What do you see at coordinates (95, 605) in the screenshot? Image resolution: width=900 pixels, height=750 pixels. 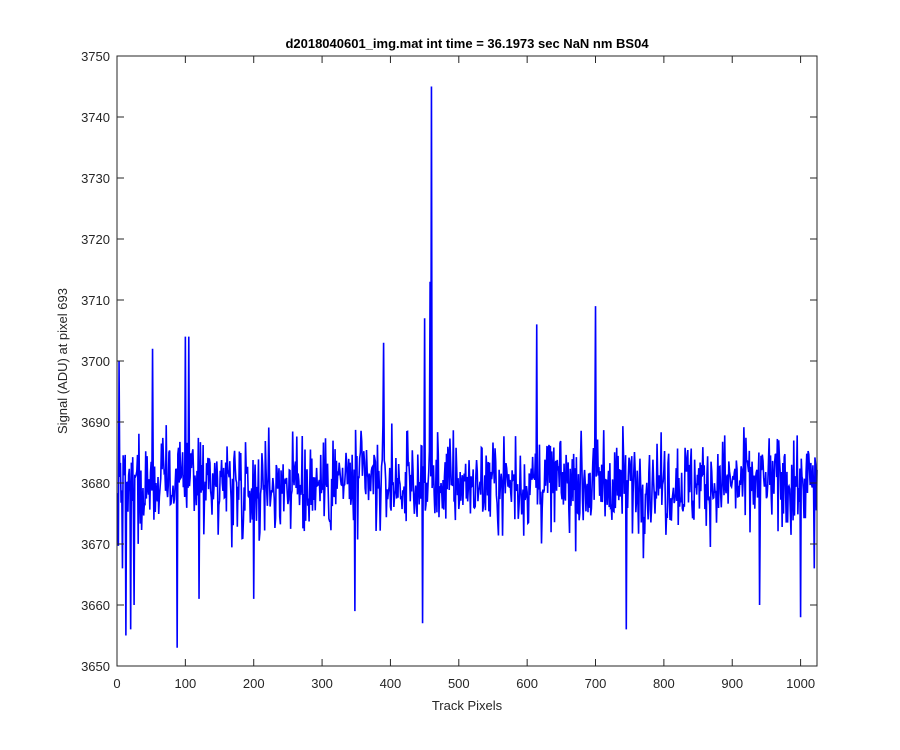 I see `y-tick-label: 3660` at bounding box center [95, 605].